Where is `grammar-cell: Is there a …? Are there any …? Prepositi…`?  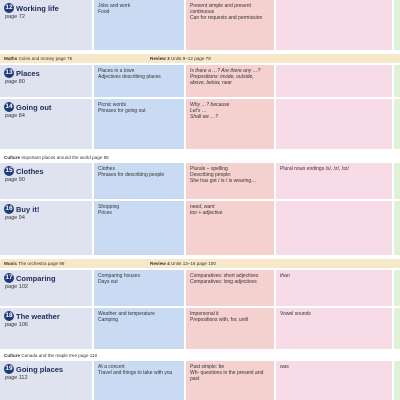
grammar-cell: Is there a …? Are there any …? Prepositi… is located at coordinates (230, 81).